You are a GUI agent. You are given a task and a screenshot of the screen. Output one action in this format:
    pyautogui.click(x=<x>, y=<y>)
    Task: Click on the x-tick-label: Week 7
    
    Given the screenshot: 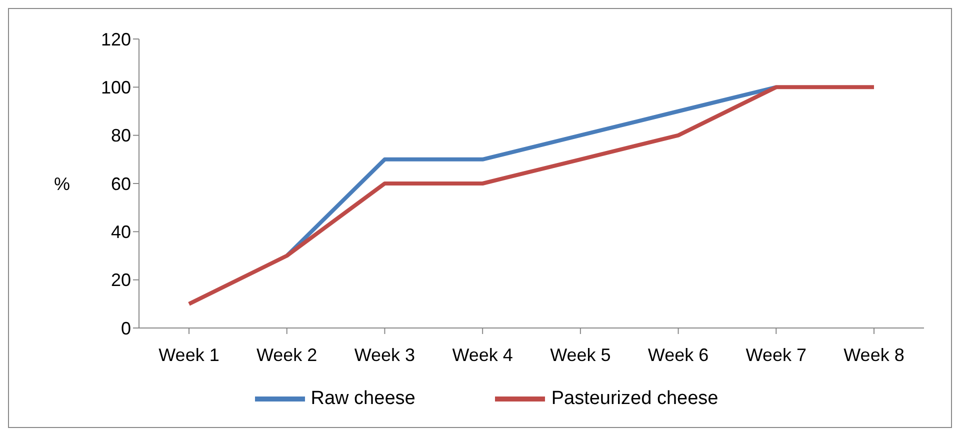 What is the action you would take?
    pyautogui.click(x=776, y=354)
    